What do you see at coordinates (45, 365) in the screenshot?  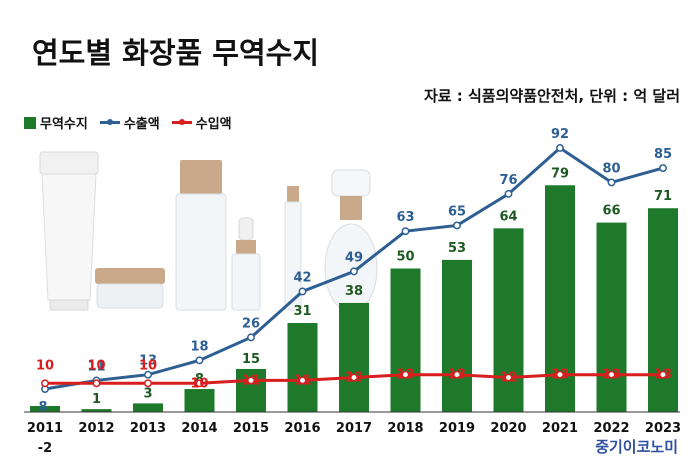 I see `imports-label-2011: 10` at bounding box center [45, 365].